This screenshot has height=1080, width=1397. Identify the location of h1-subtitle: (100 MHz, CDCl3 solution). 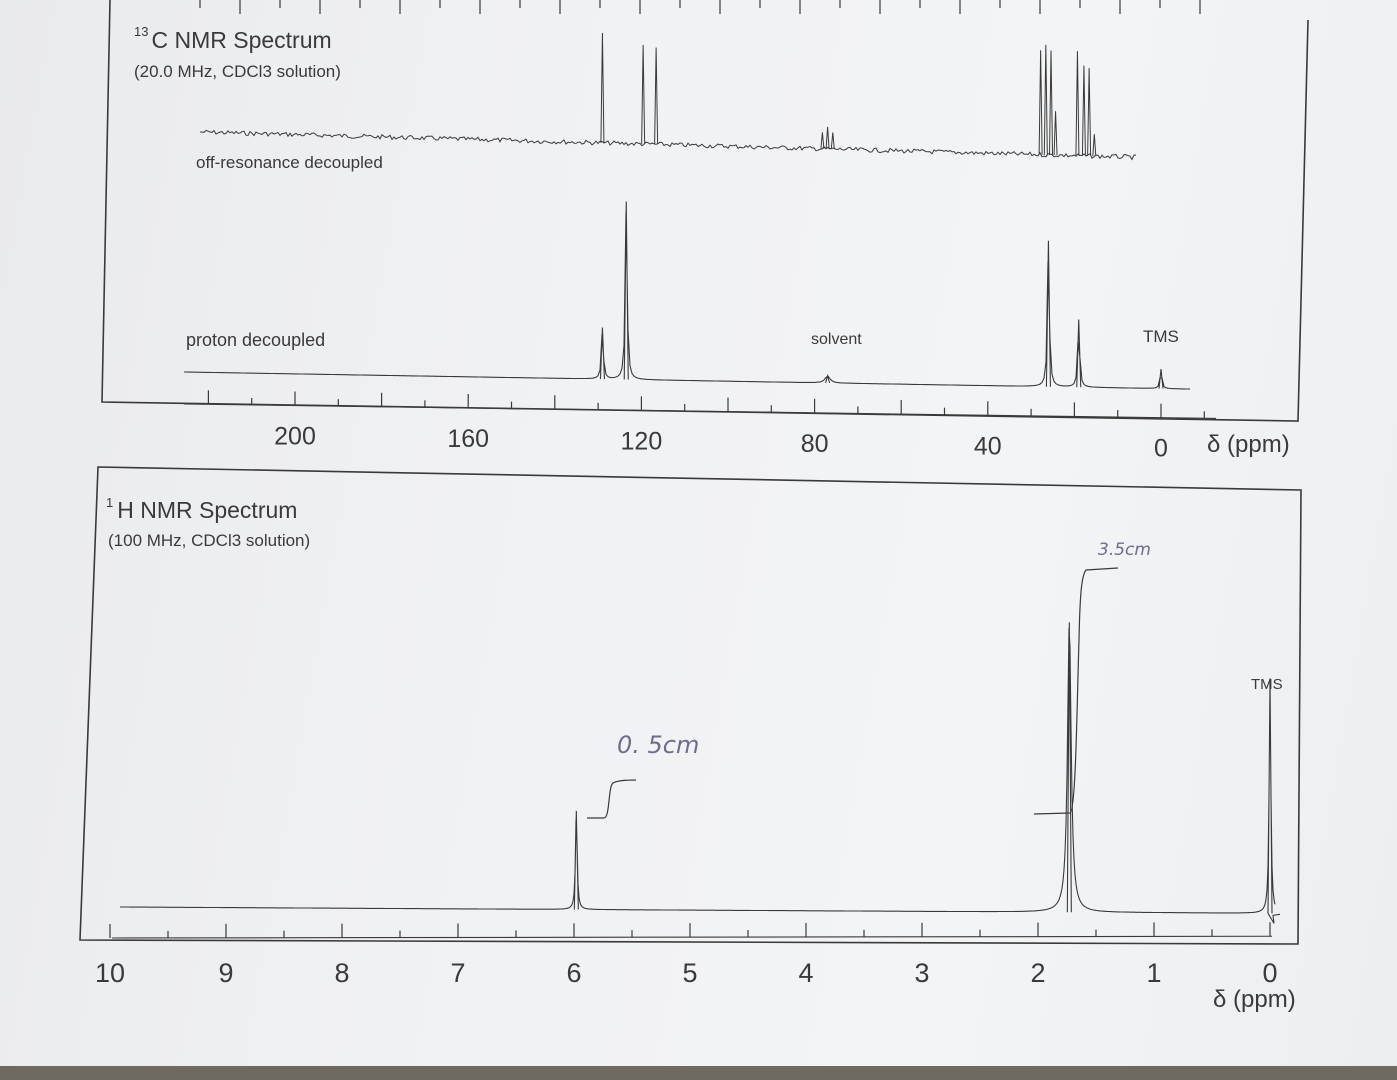
(209, 540).